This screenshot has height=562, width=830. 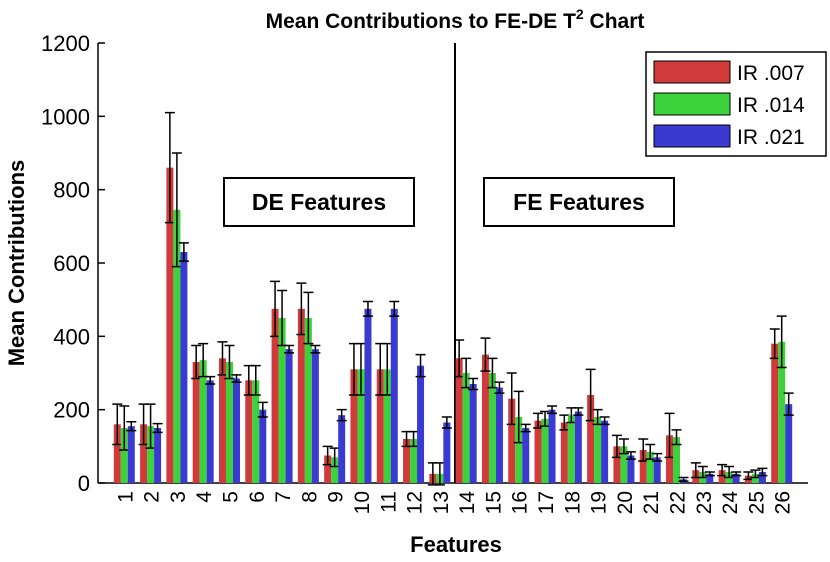 What do you see at coordinates (730, 503) in the screenshot?
I see `x-tick-label: 24` at bounding box center [730, 503].